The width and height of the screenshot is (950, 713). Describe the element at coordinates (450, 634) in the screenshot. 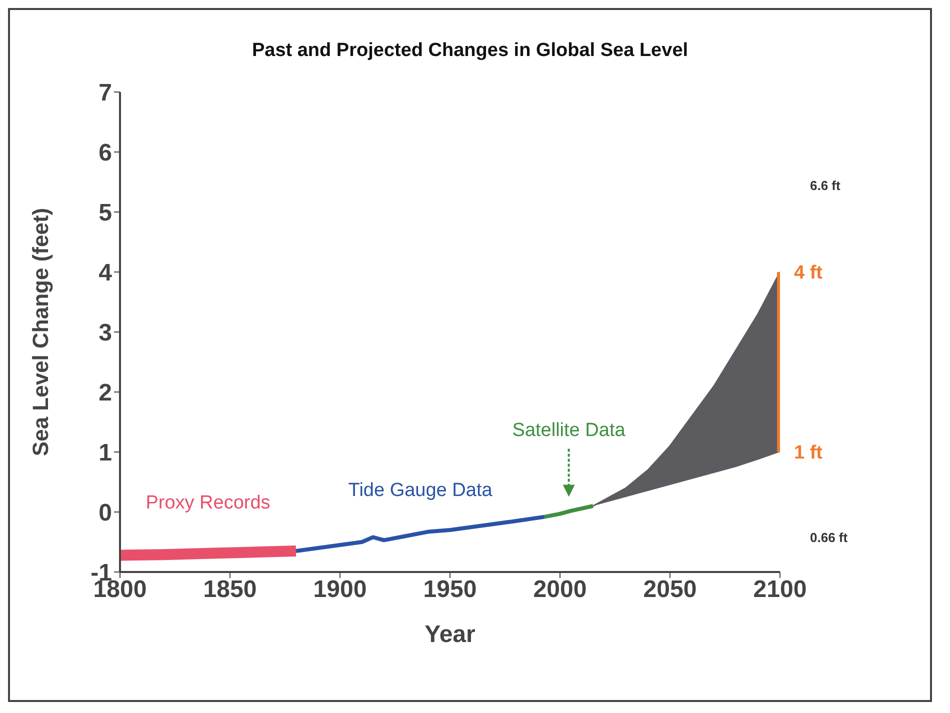

I see `x-axis-title: Year` at that location.